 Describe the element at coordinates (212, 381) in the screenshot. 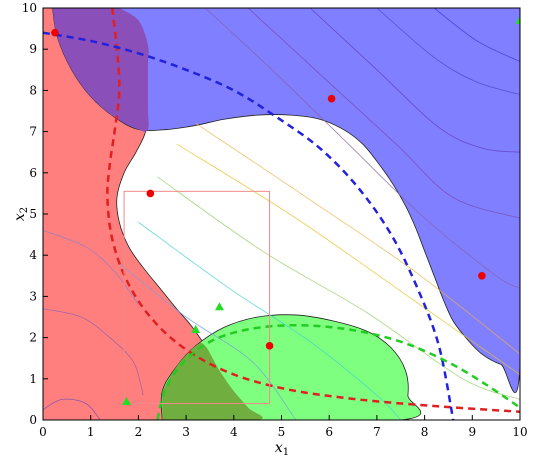

I see `overlap_rg-region` at that location.